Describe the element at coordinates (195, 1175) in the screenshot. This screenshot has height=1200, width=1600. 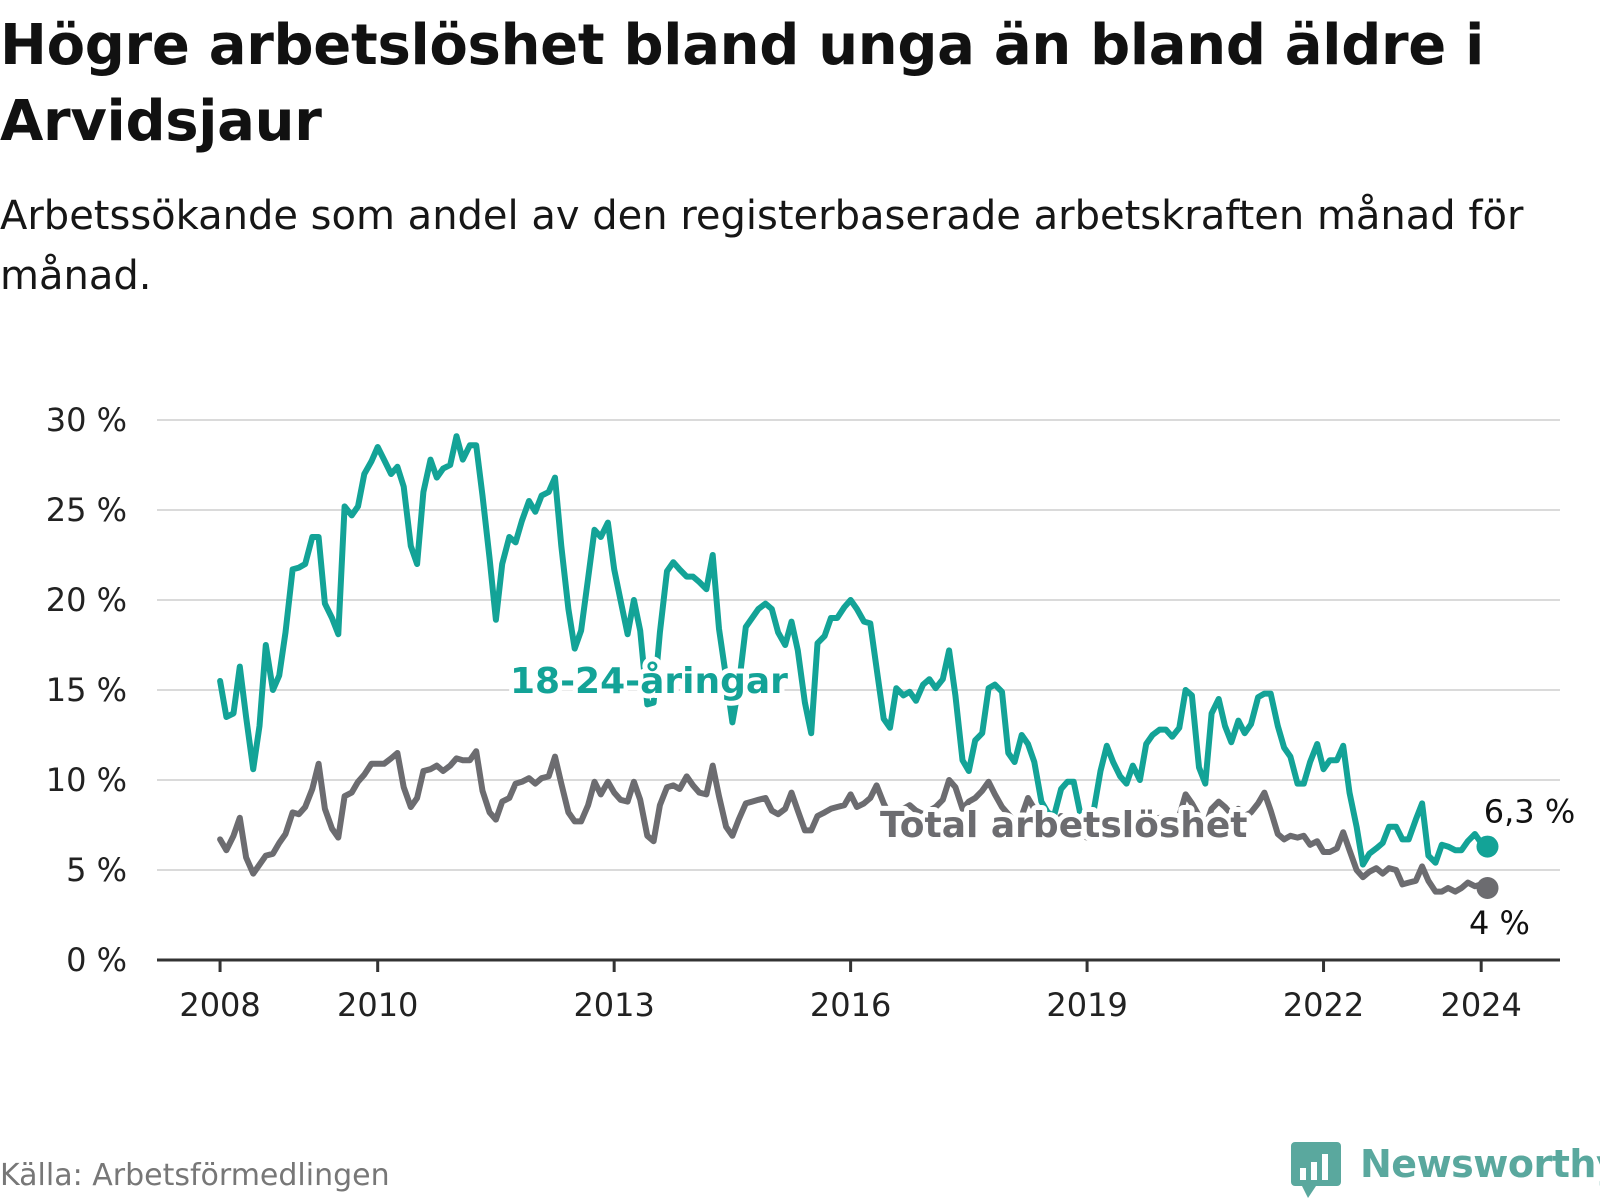
I see `source-note: Källa: Arbetsförmedlingen` at that location.